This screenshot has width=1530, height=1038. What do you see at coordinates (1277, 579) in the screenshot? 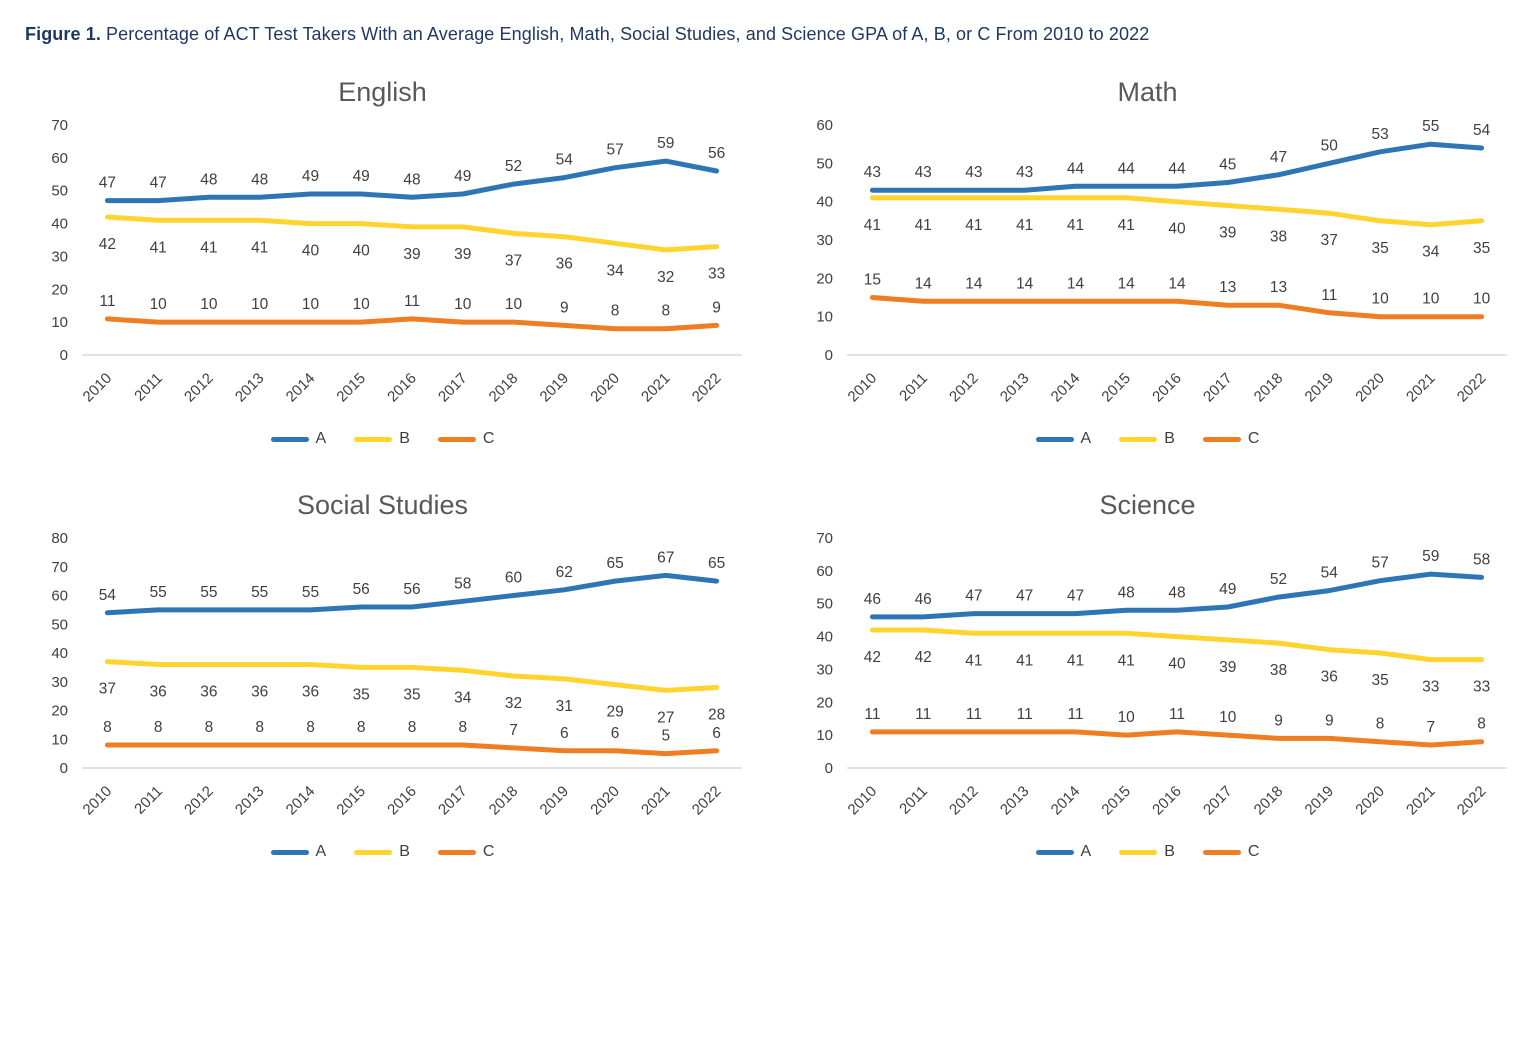
I see `data-label-a: 52` at bounding box center [1277, 579].